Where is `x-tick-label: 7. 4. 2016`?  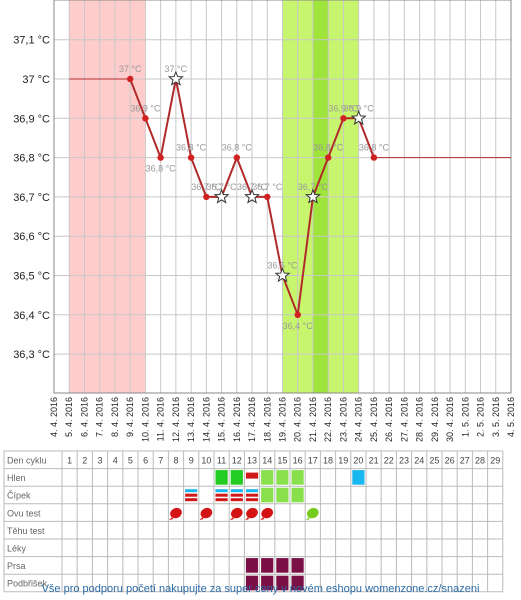
x-tick-label: 7. 4. 2016 is located at coordinates (100, 417).